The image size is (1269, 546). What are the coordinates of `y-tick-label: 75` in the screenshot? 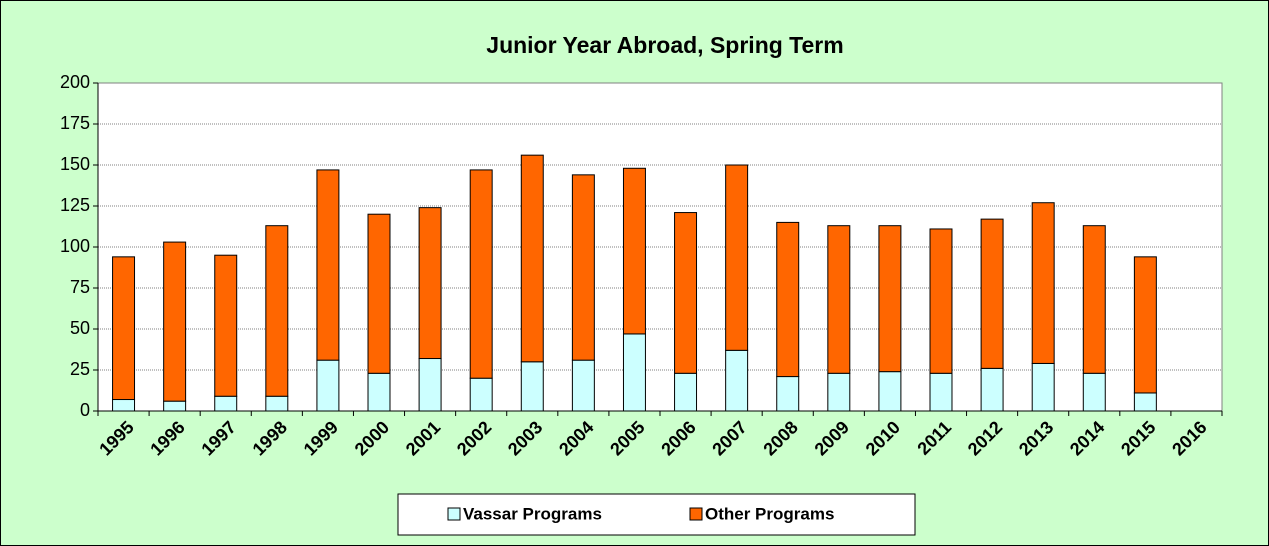 It's located at (80, 287).